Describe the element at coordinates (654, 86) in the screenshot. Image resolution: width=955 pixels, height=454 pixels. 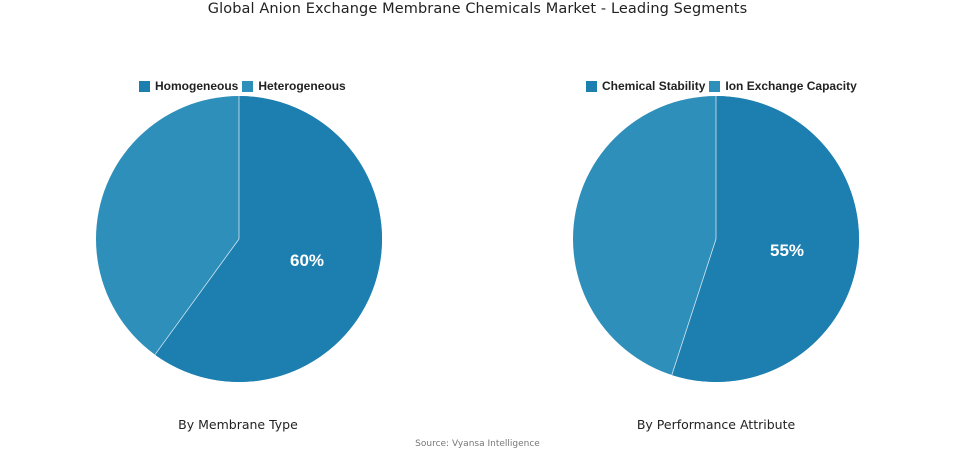
I see `legend-label: Chemical Stability` at that location.